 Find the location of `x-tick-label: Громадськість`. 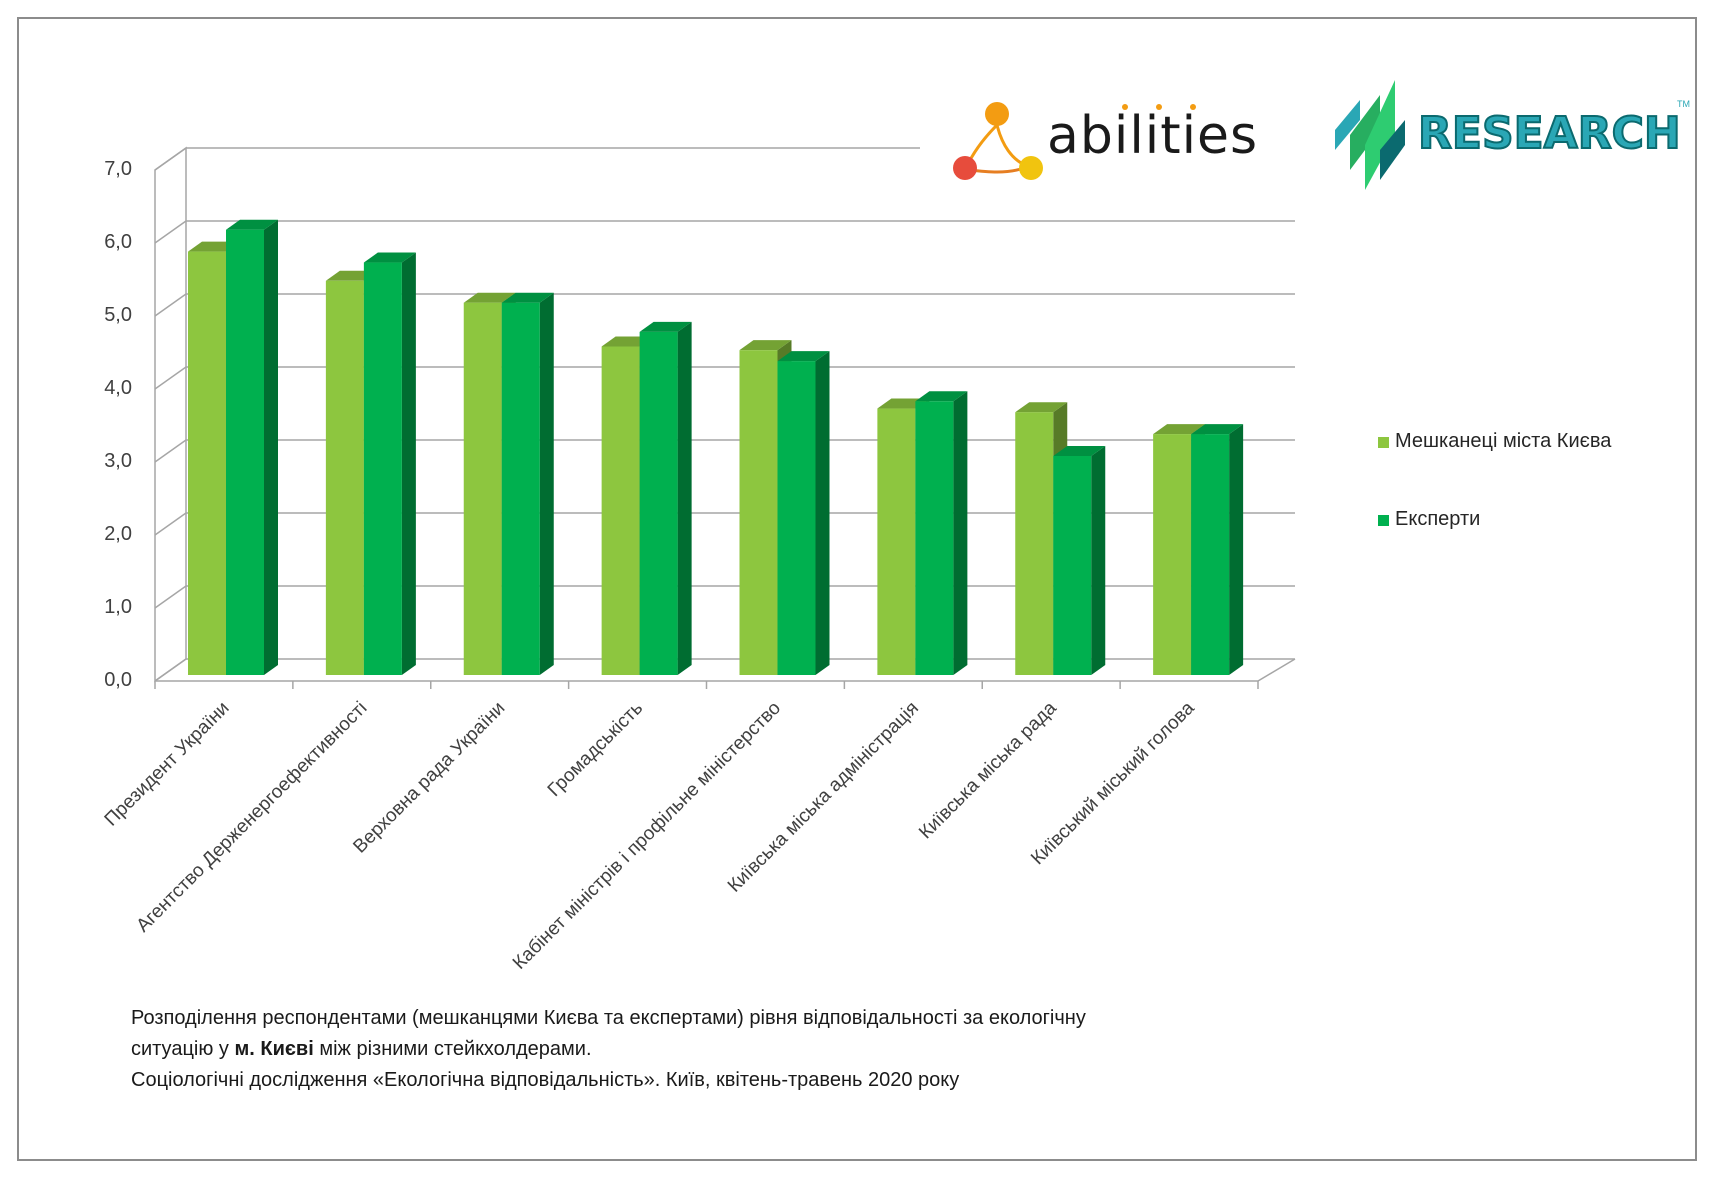

x-tick-label: Громадськість is located at coordinates (595, 749).